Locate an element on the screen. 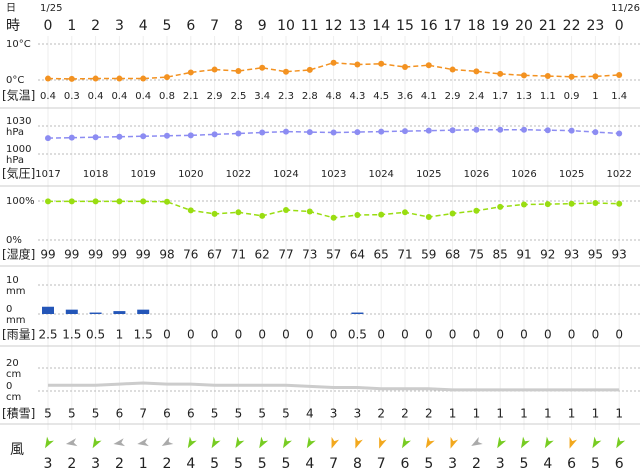 The image size is (640, 475). day-label: 日 is located at coordinates (11, 8).